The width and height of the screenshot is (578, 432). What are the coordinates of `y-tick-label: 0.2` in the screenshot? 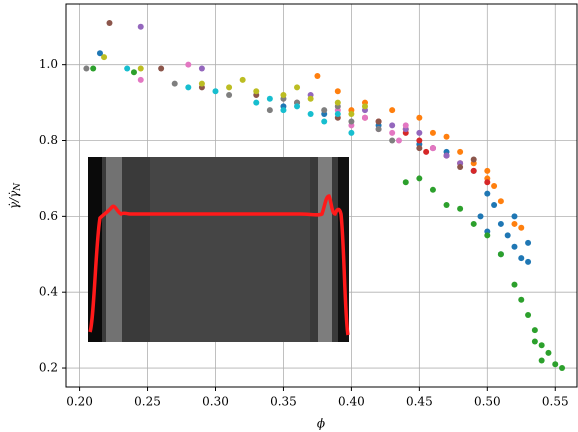 It's located at (48, 368).